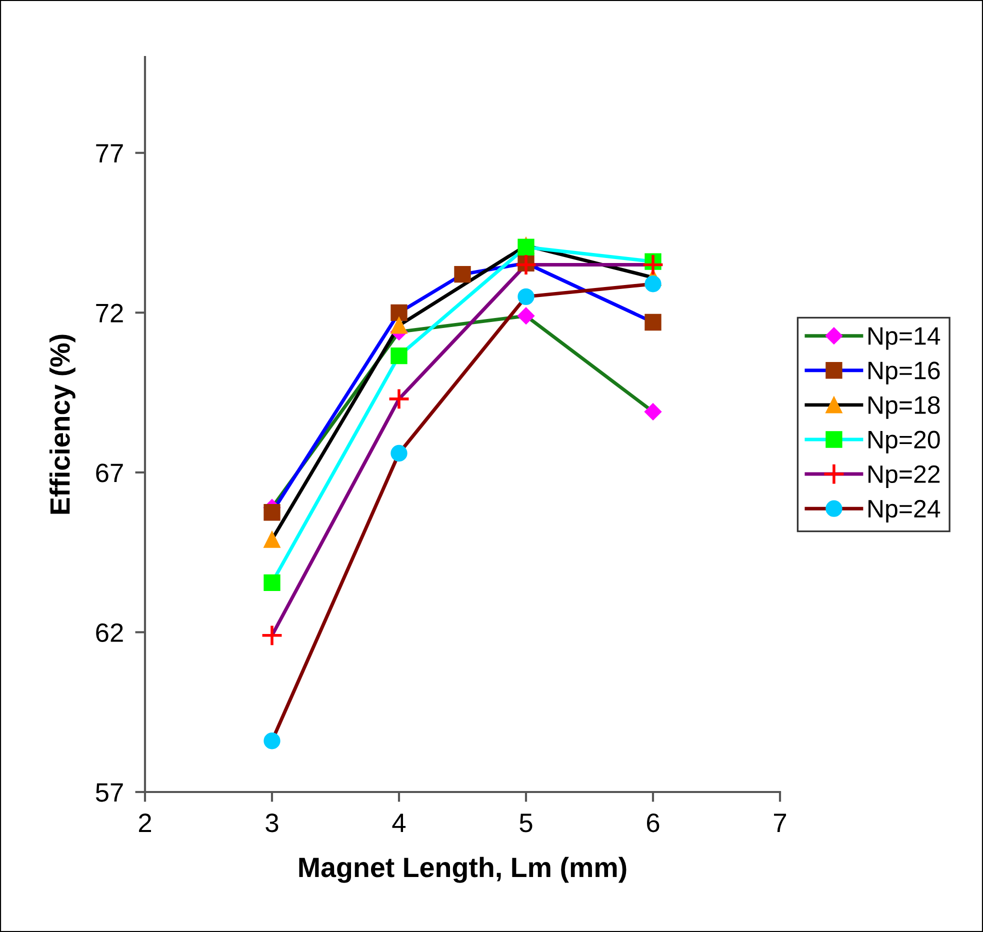  I want to click on legend-label: Np=18, so click(904, 407).